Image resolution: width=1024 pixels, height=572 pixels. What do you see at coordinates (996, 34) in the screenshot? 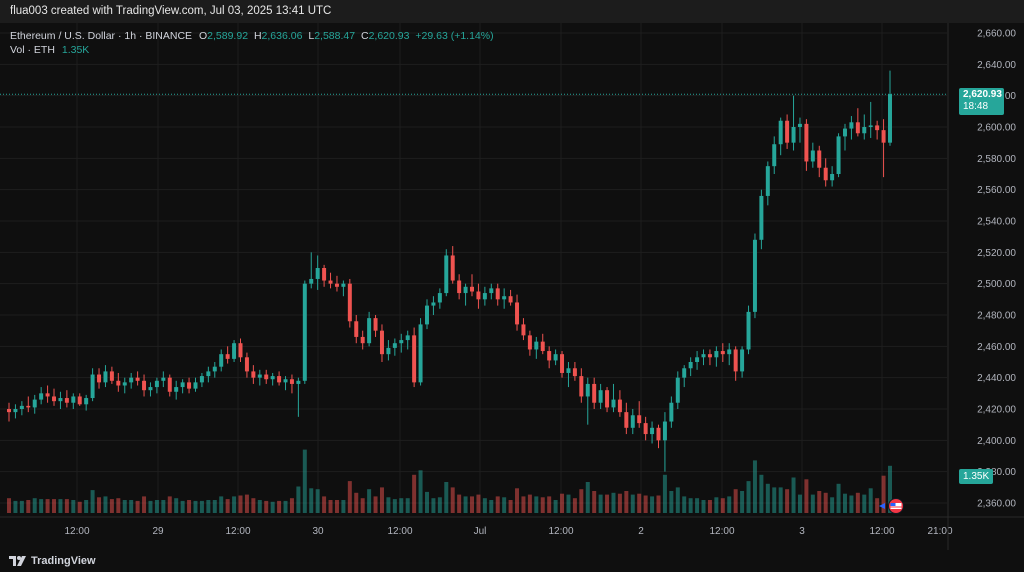
I see `y-axis-tick-label: 2,660.00` at bounding box center [996, 34].